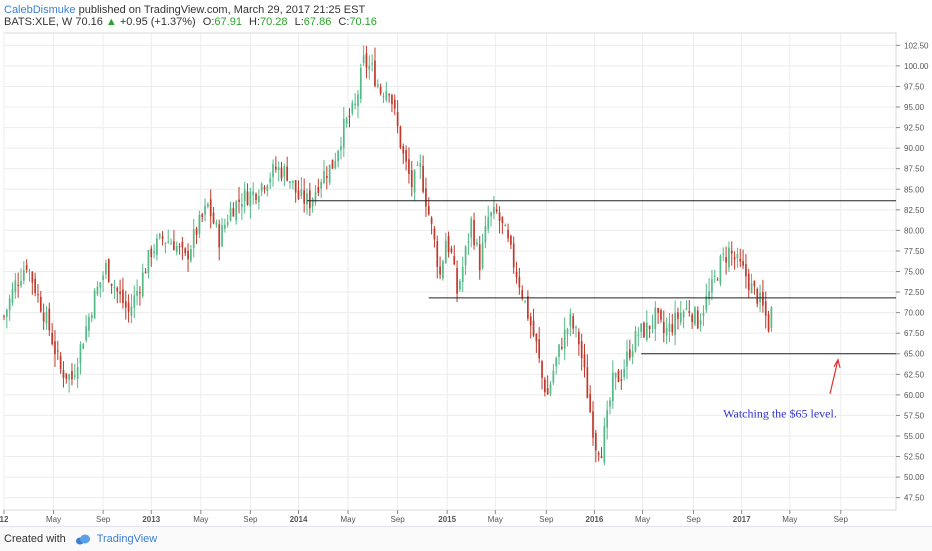 The height and width of the screenshot is (551, 932). Describe the element at coordinates (250, 519) in the screenshot. I see `x-tick-label: Sep` at that location.